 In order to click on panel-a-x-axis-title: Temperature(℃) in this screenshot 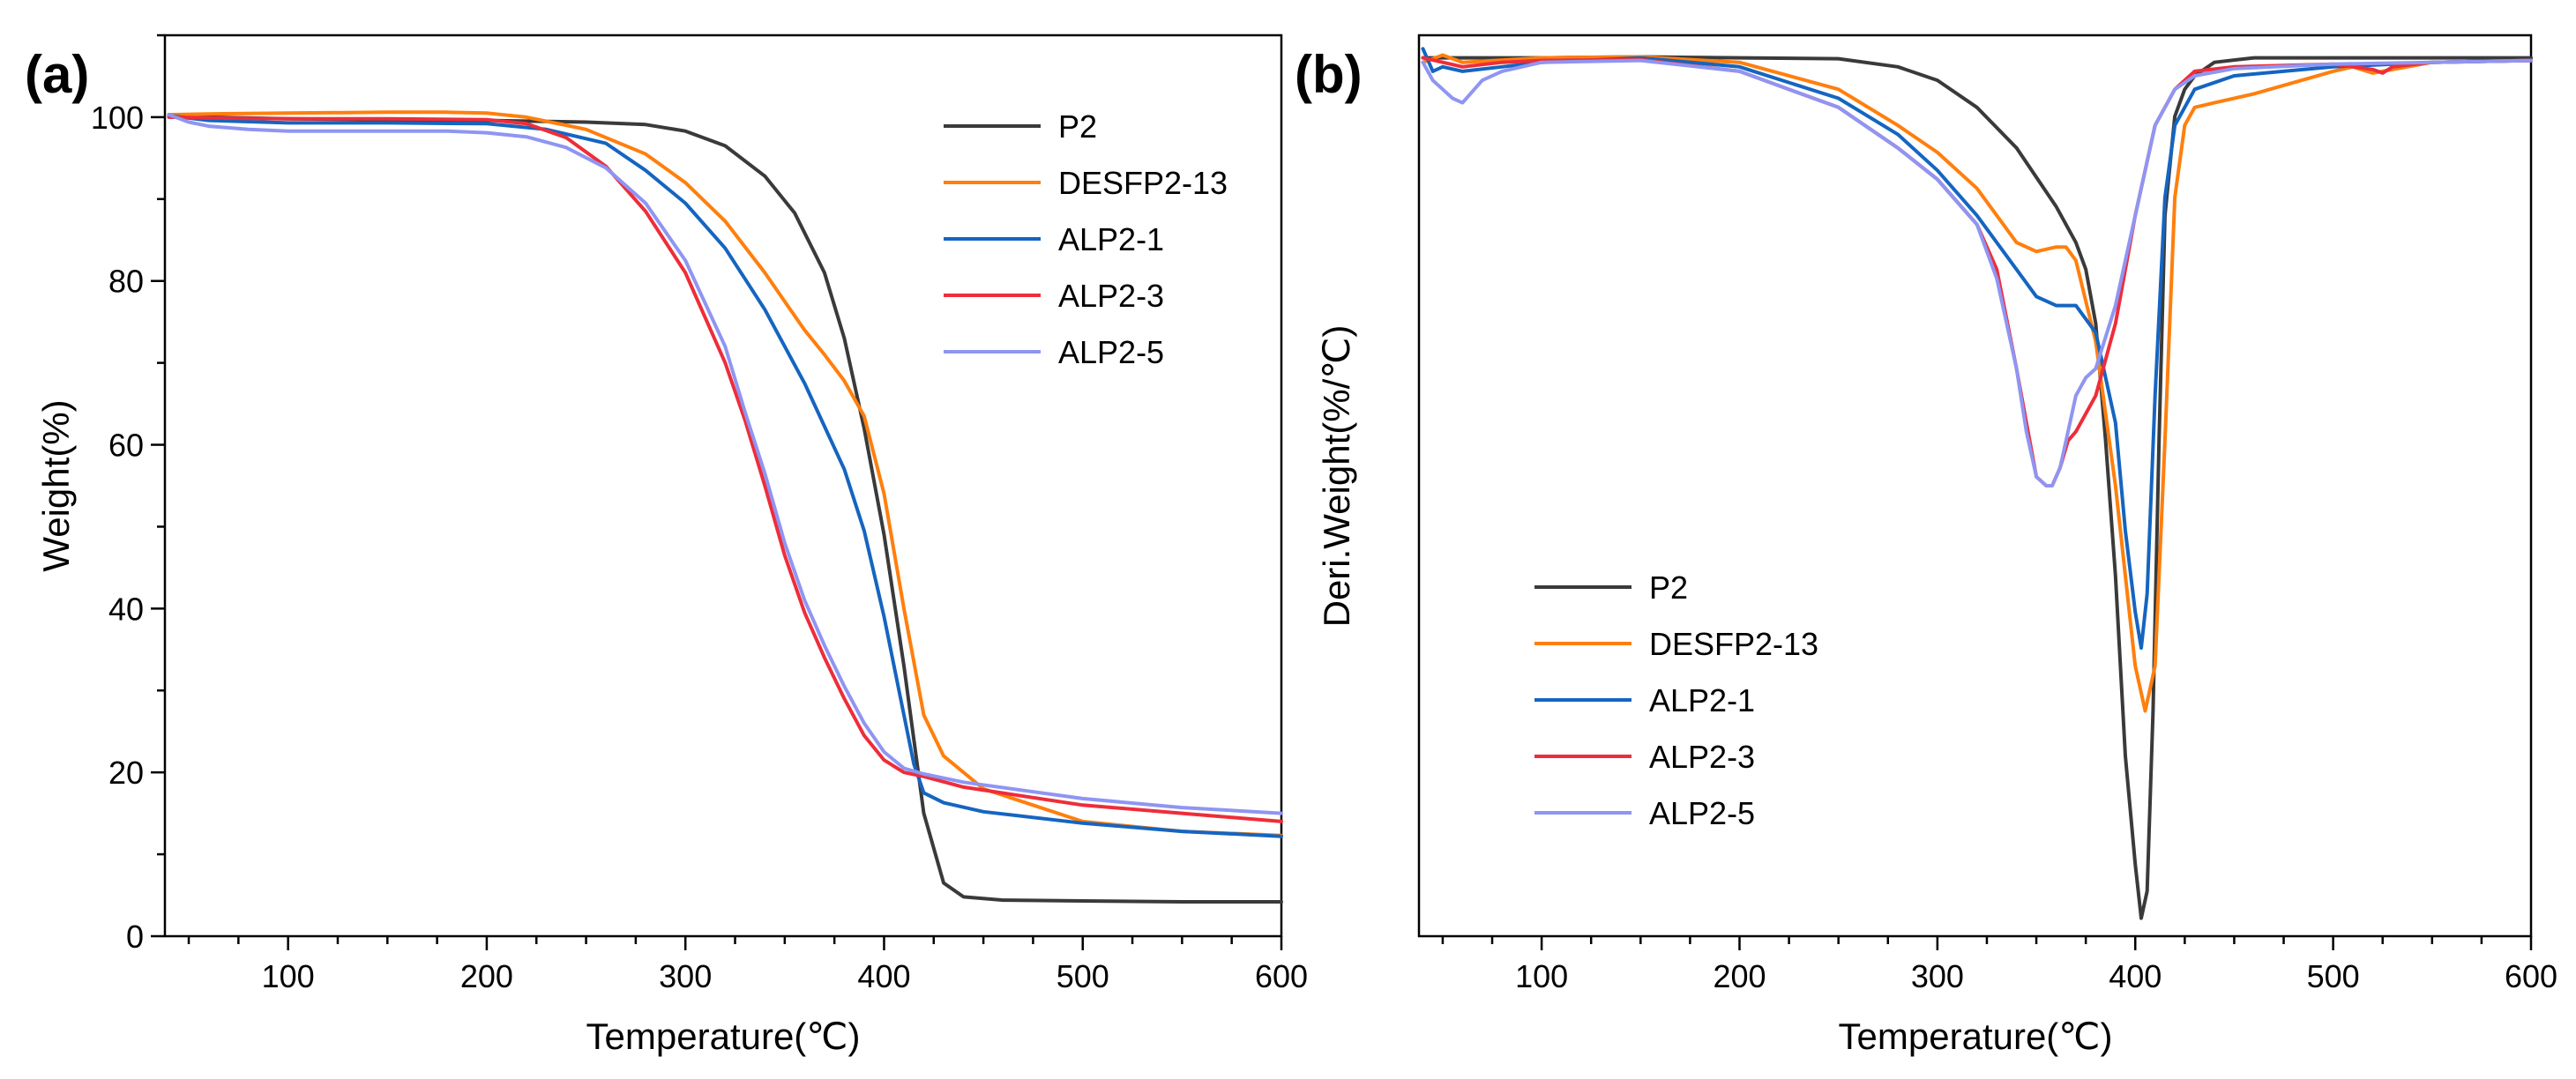, I will do `click(723, 1036)`.